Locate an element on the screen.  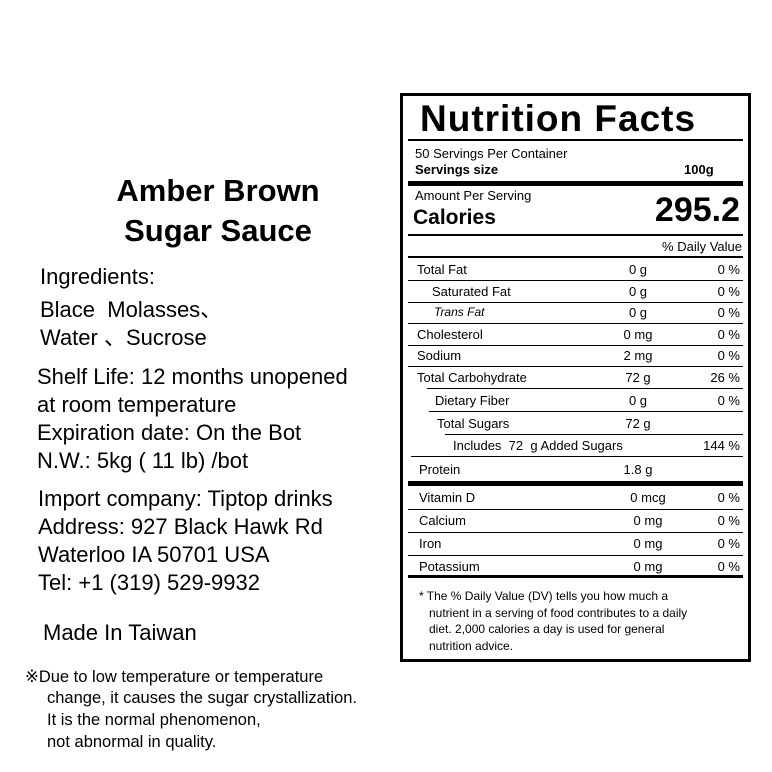
product-title: Amber Brown is located at coordinates (218, 190).